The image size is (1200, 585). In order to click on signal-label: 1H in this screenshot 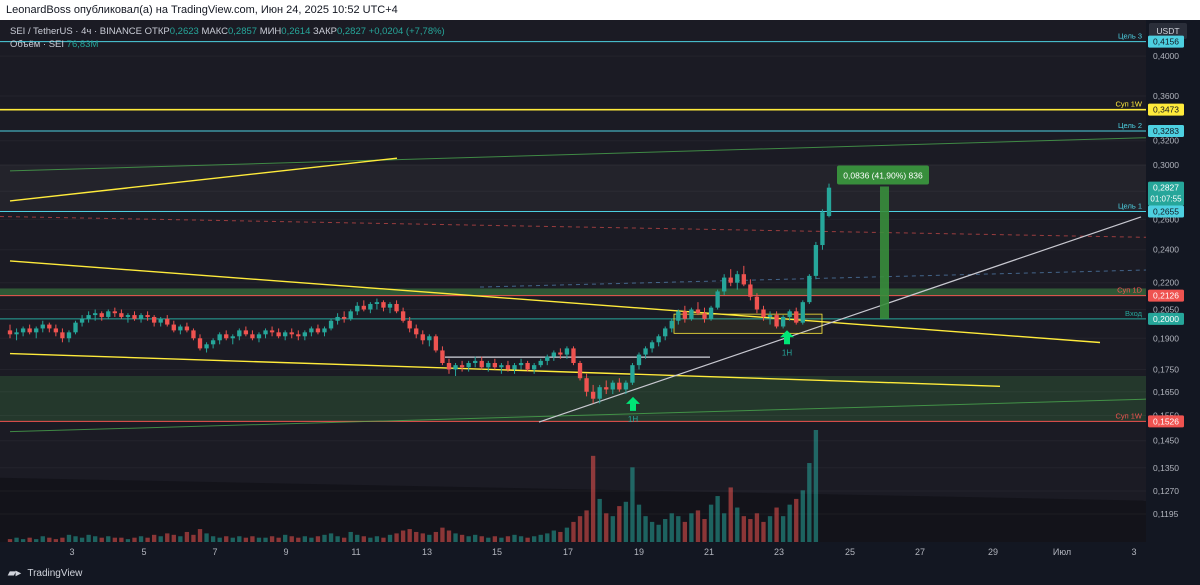, I will do `click(633, 419)`.